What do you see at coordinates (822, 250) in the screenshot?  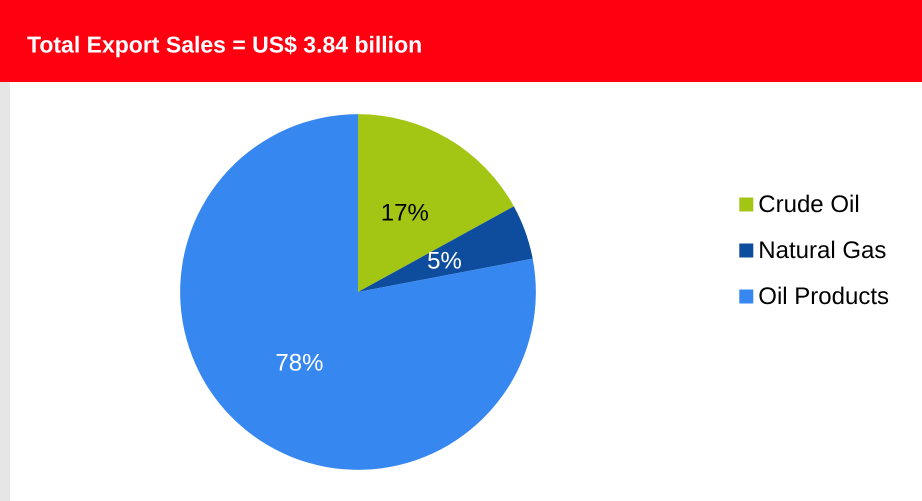 I see `legend-label: Natural Gas` at bounding box center [822, 250].